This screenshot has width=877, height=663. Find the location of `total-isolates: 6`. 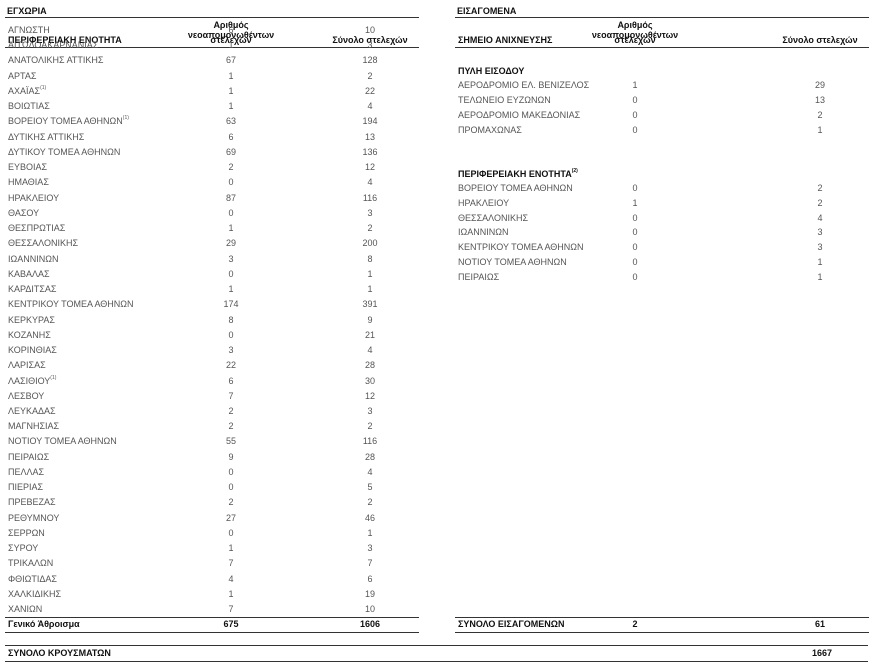

total-isolates: 6 is located at coordinates (370, 578).